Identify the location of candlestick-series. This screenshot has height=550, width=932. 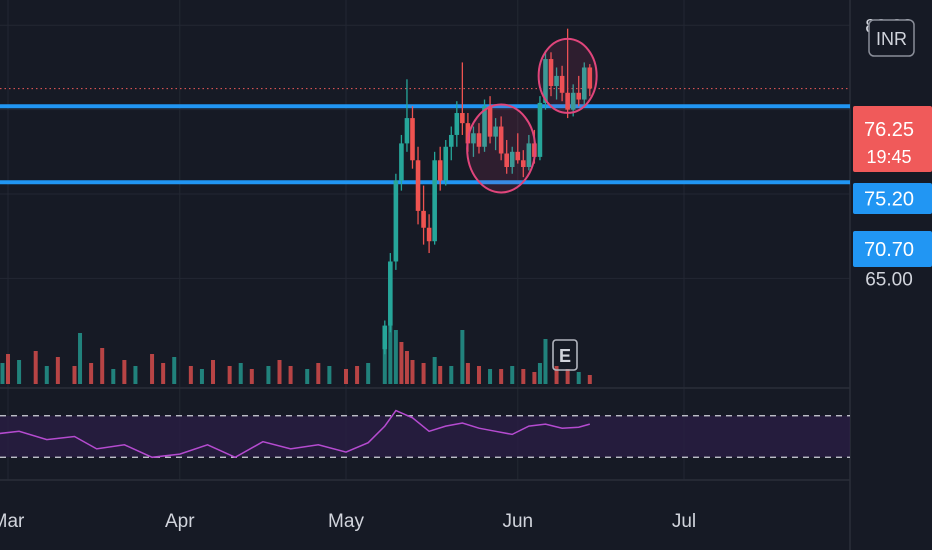
(487, 191).